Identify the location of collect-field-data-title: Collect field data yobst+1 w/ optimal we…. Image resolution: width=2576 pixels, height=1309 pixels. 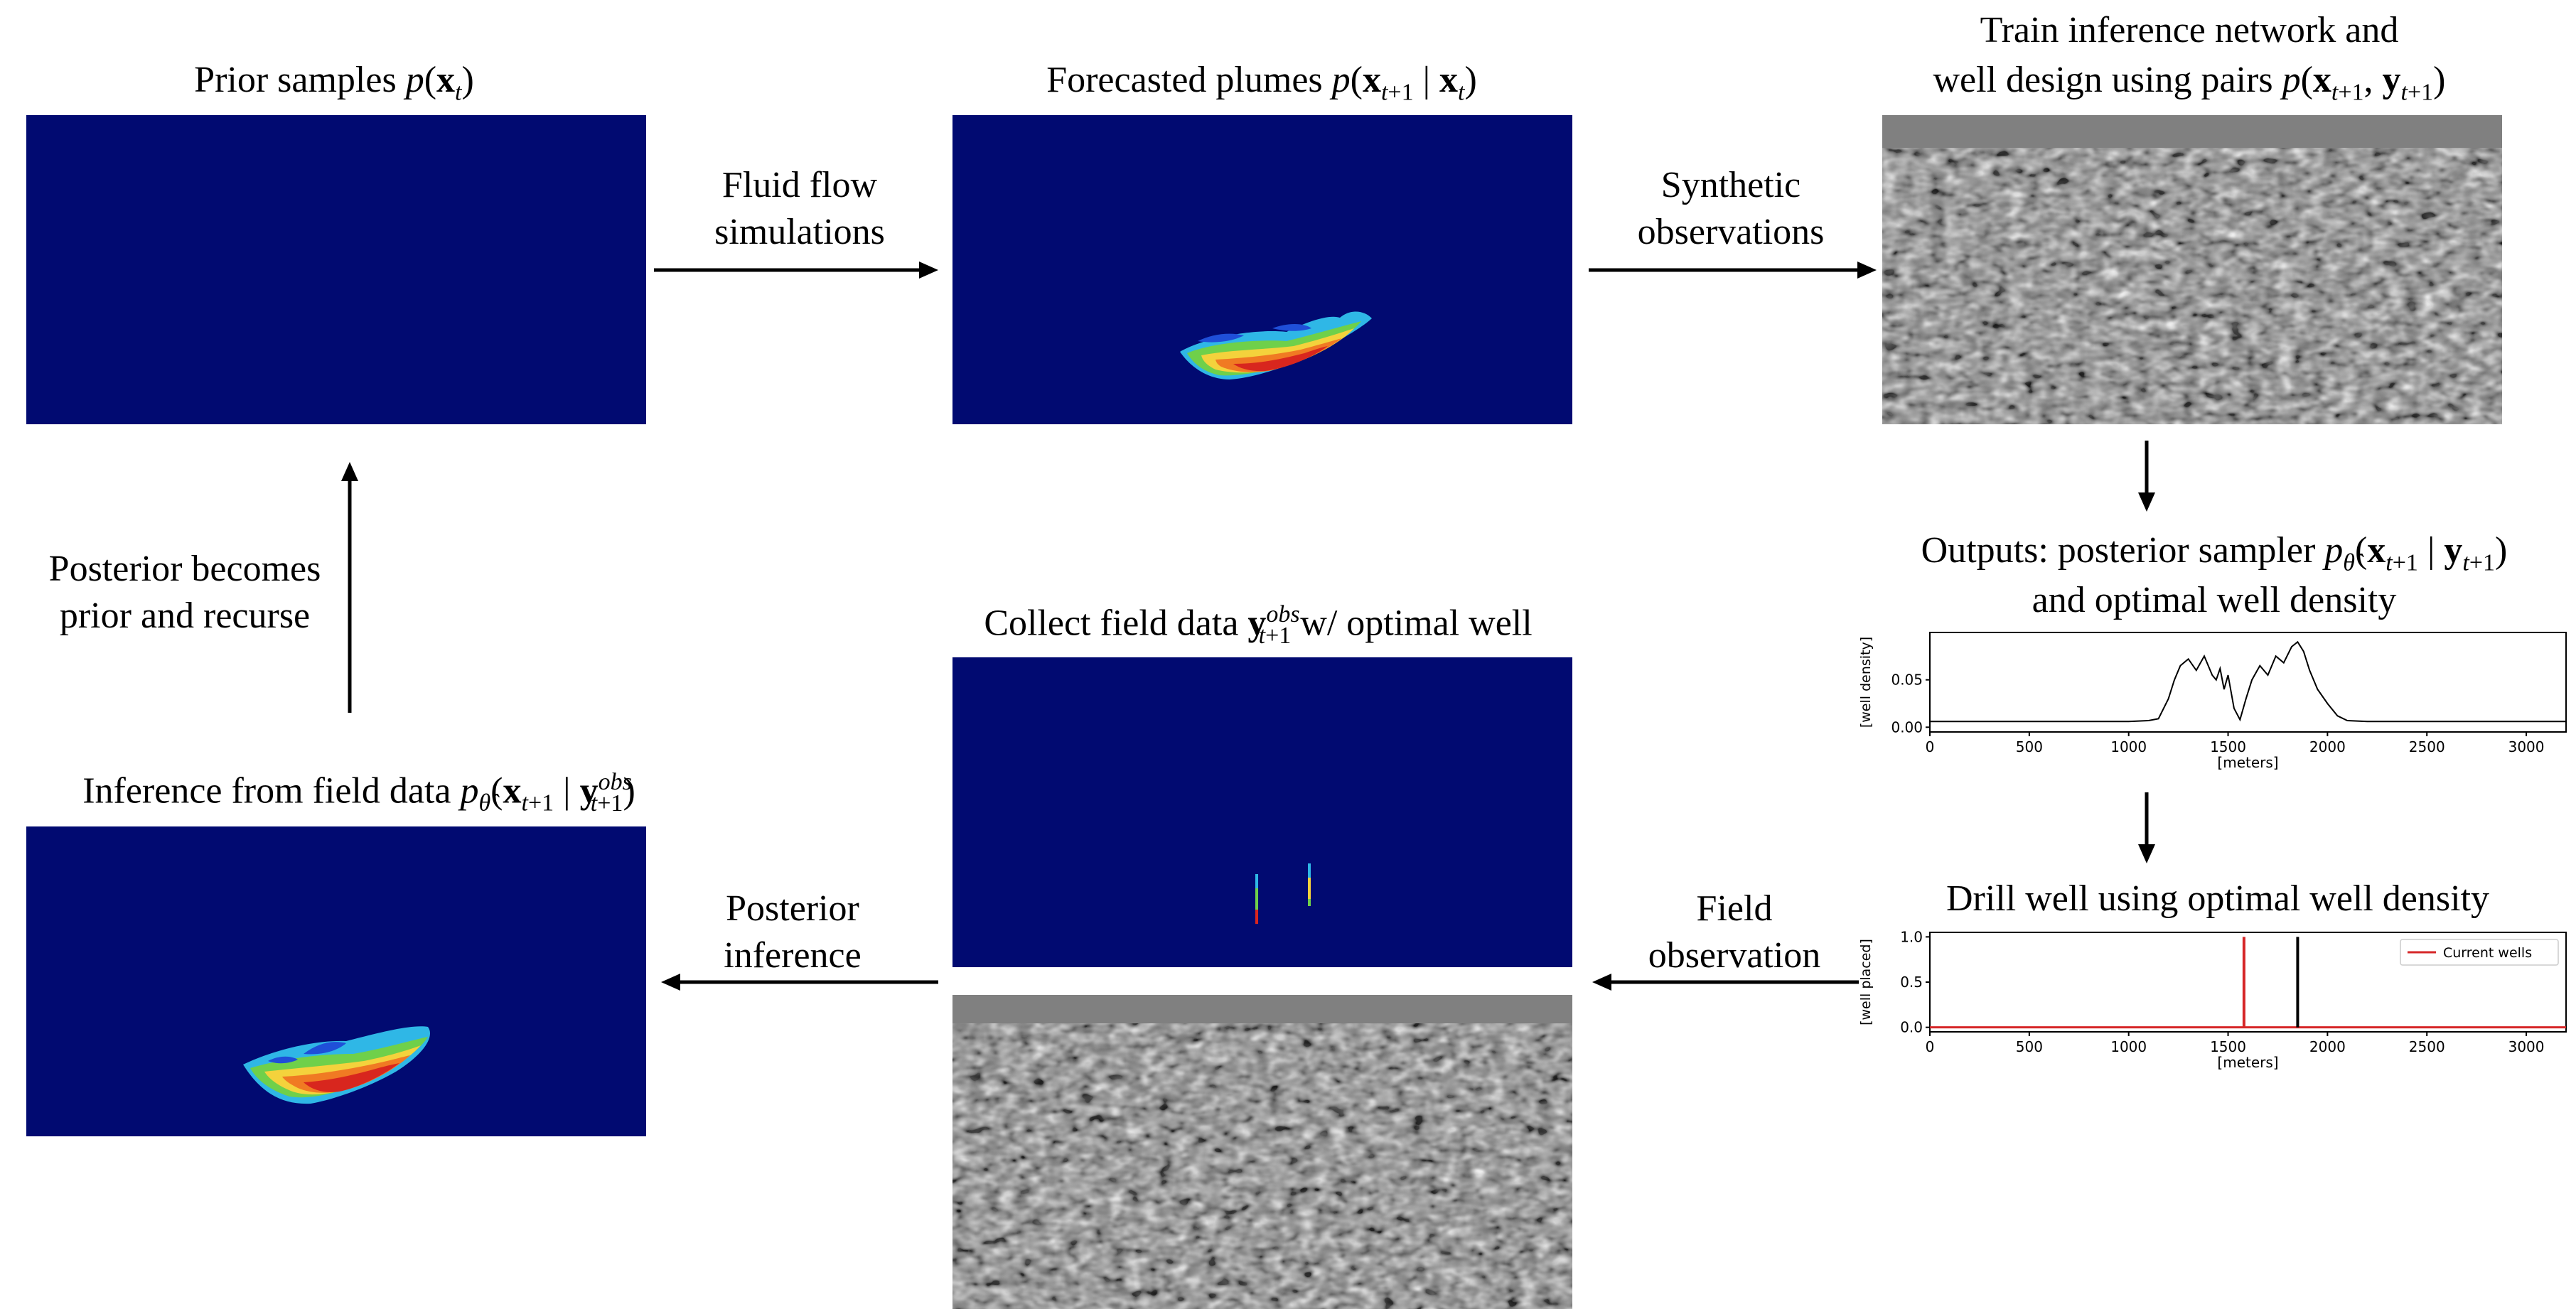
(1258, 625).